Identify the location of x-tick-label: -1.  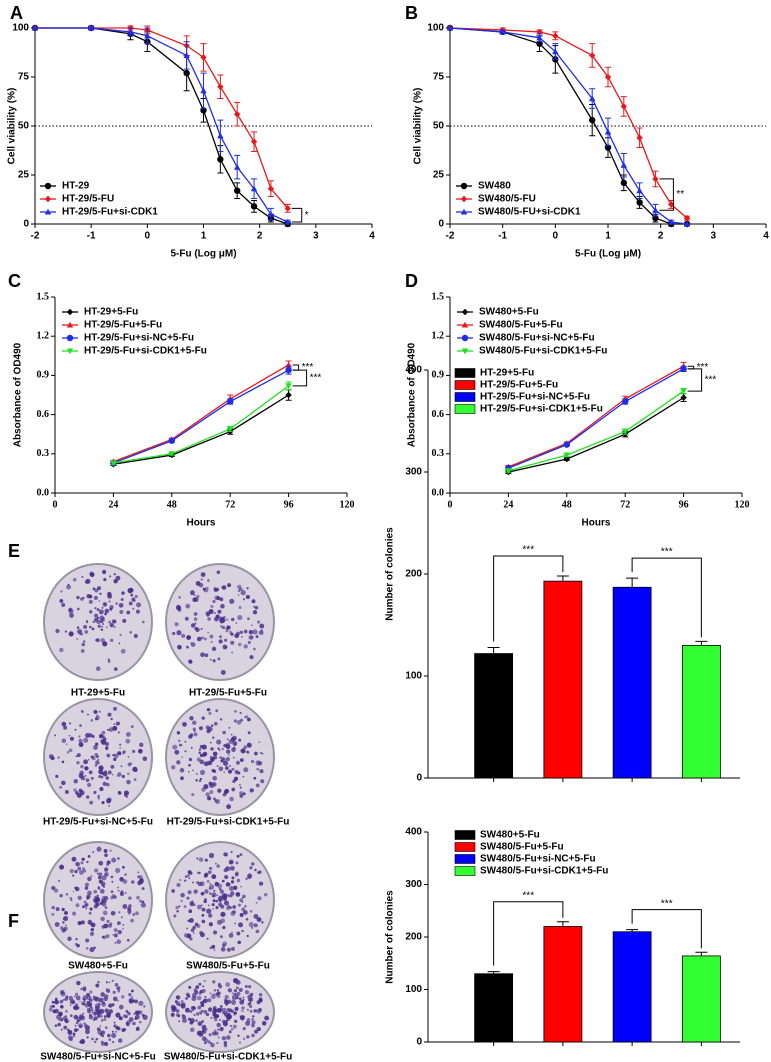
(502, 236).